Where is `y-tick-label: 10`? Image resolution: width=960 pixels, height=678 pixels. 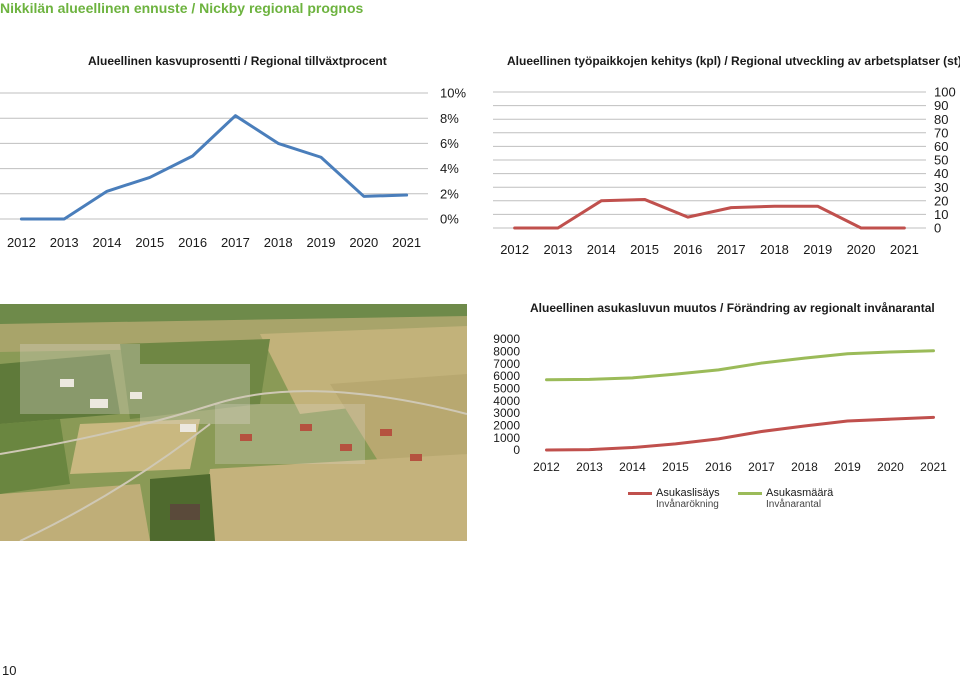 y-tick-label: 10 is located at coordinates (941, 214).